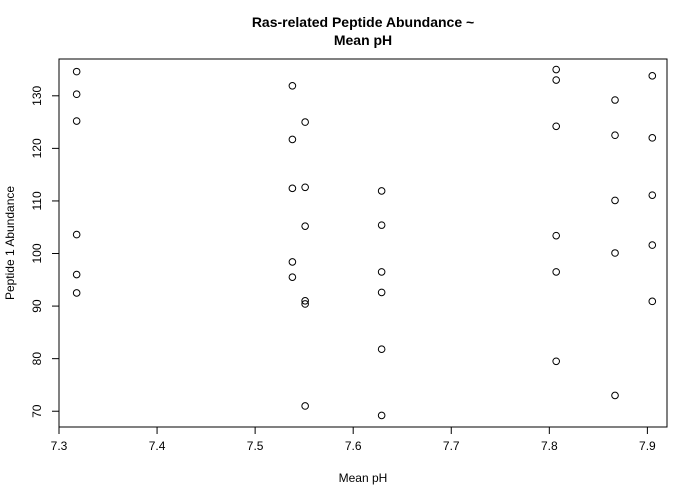 The image size is (700, 500). I want to click on chart-title-line-1: Ras-related Peptide Abundance ~, so click(363, 22).